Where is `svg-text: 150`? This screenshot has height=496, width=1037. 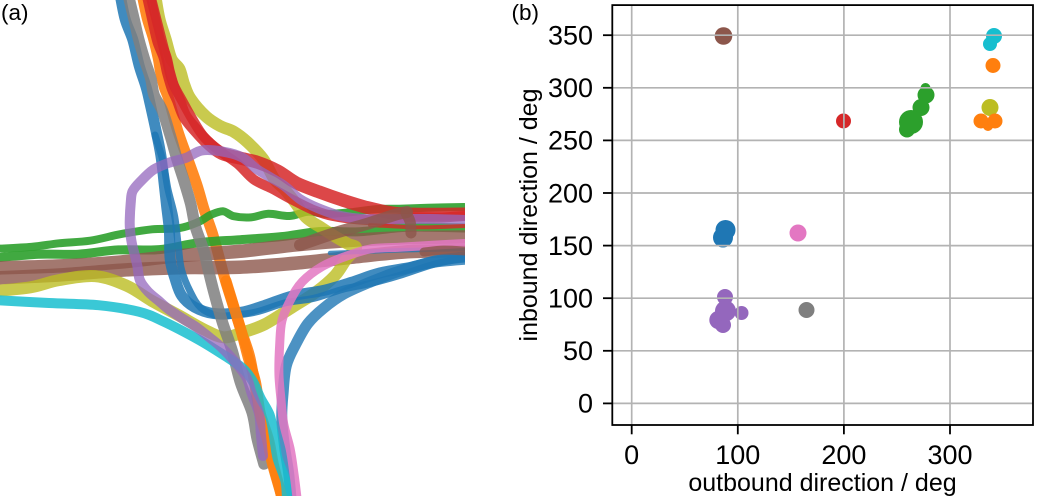
svg-text: 150 is located at coordinates (570, 246).